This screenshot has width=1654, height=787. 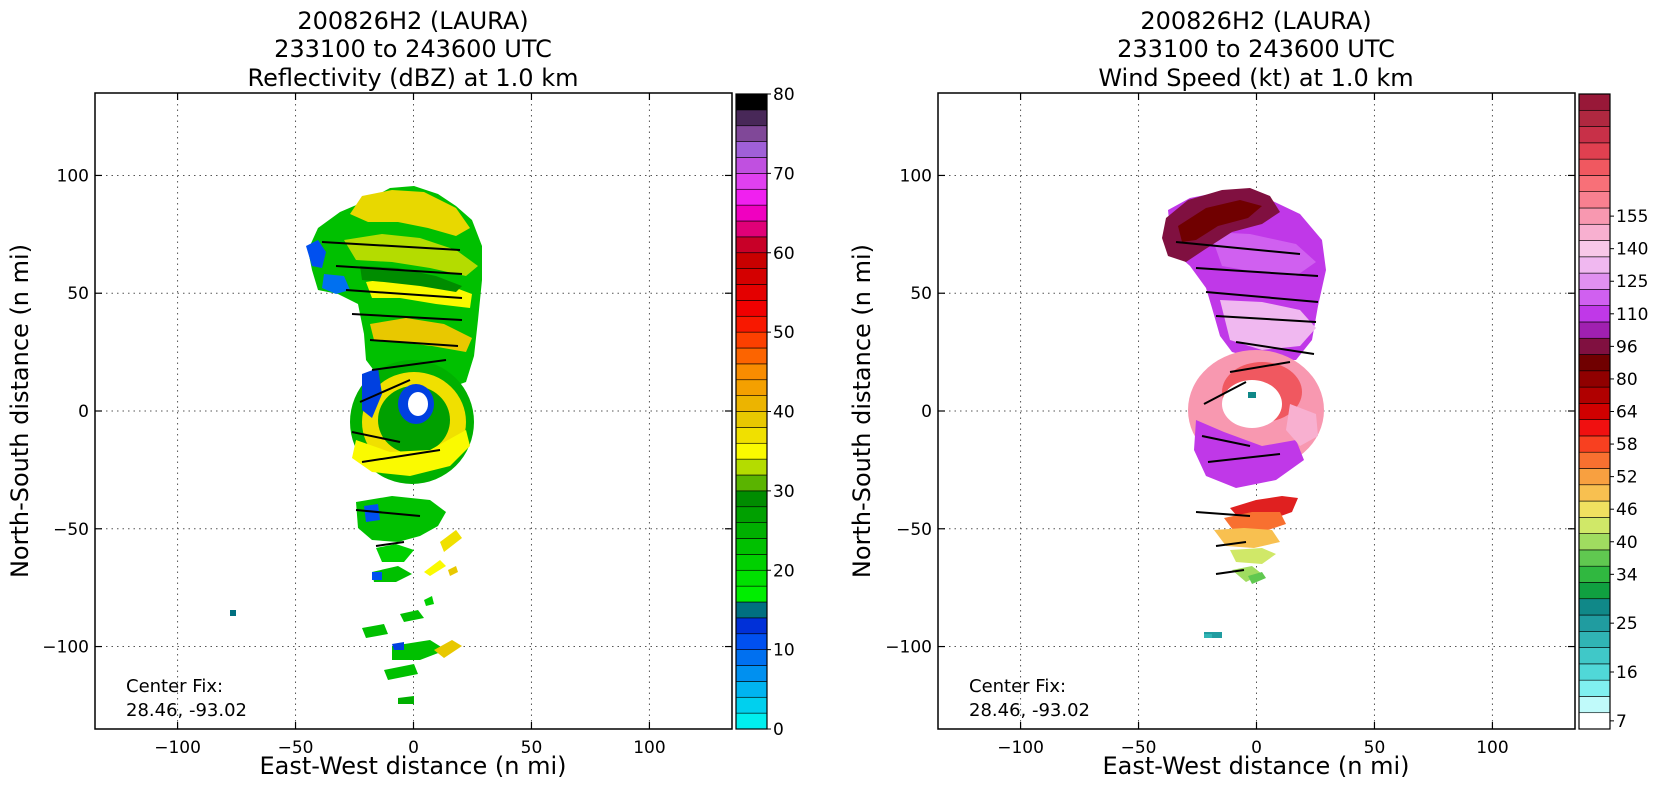 What do you see at coordinates (1255, 21) in the screenshot?
I see `windspeed-title-line-1: 200826H2 (LAURA)` at bounding box center [1255, 21].